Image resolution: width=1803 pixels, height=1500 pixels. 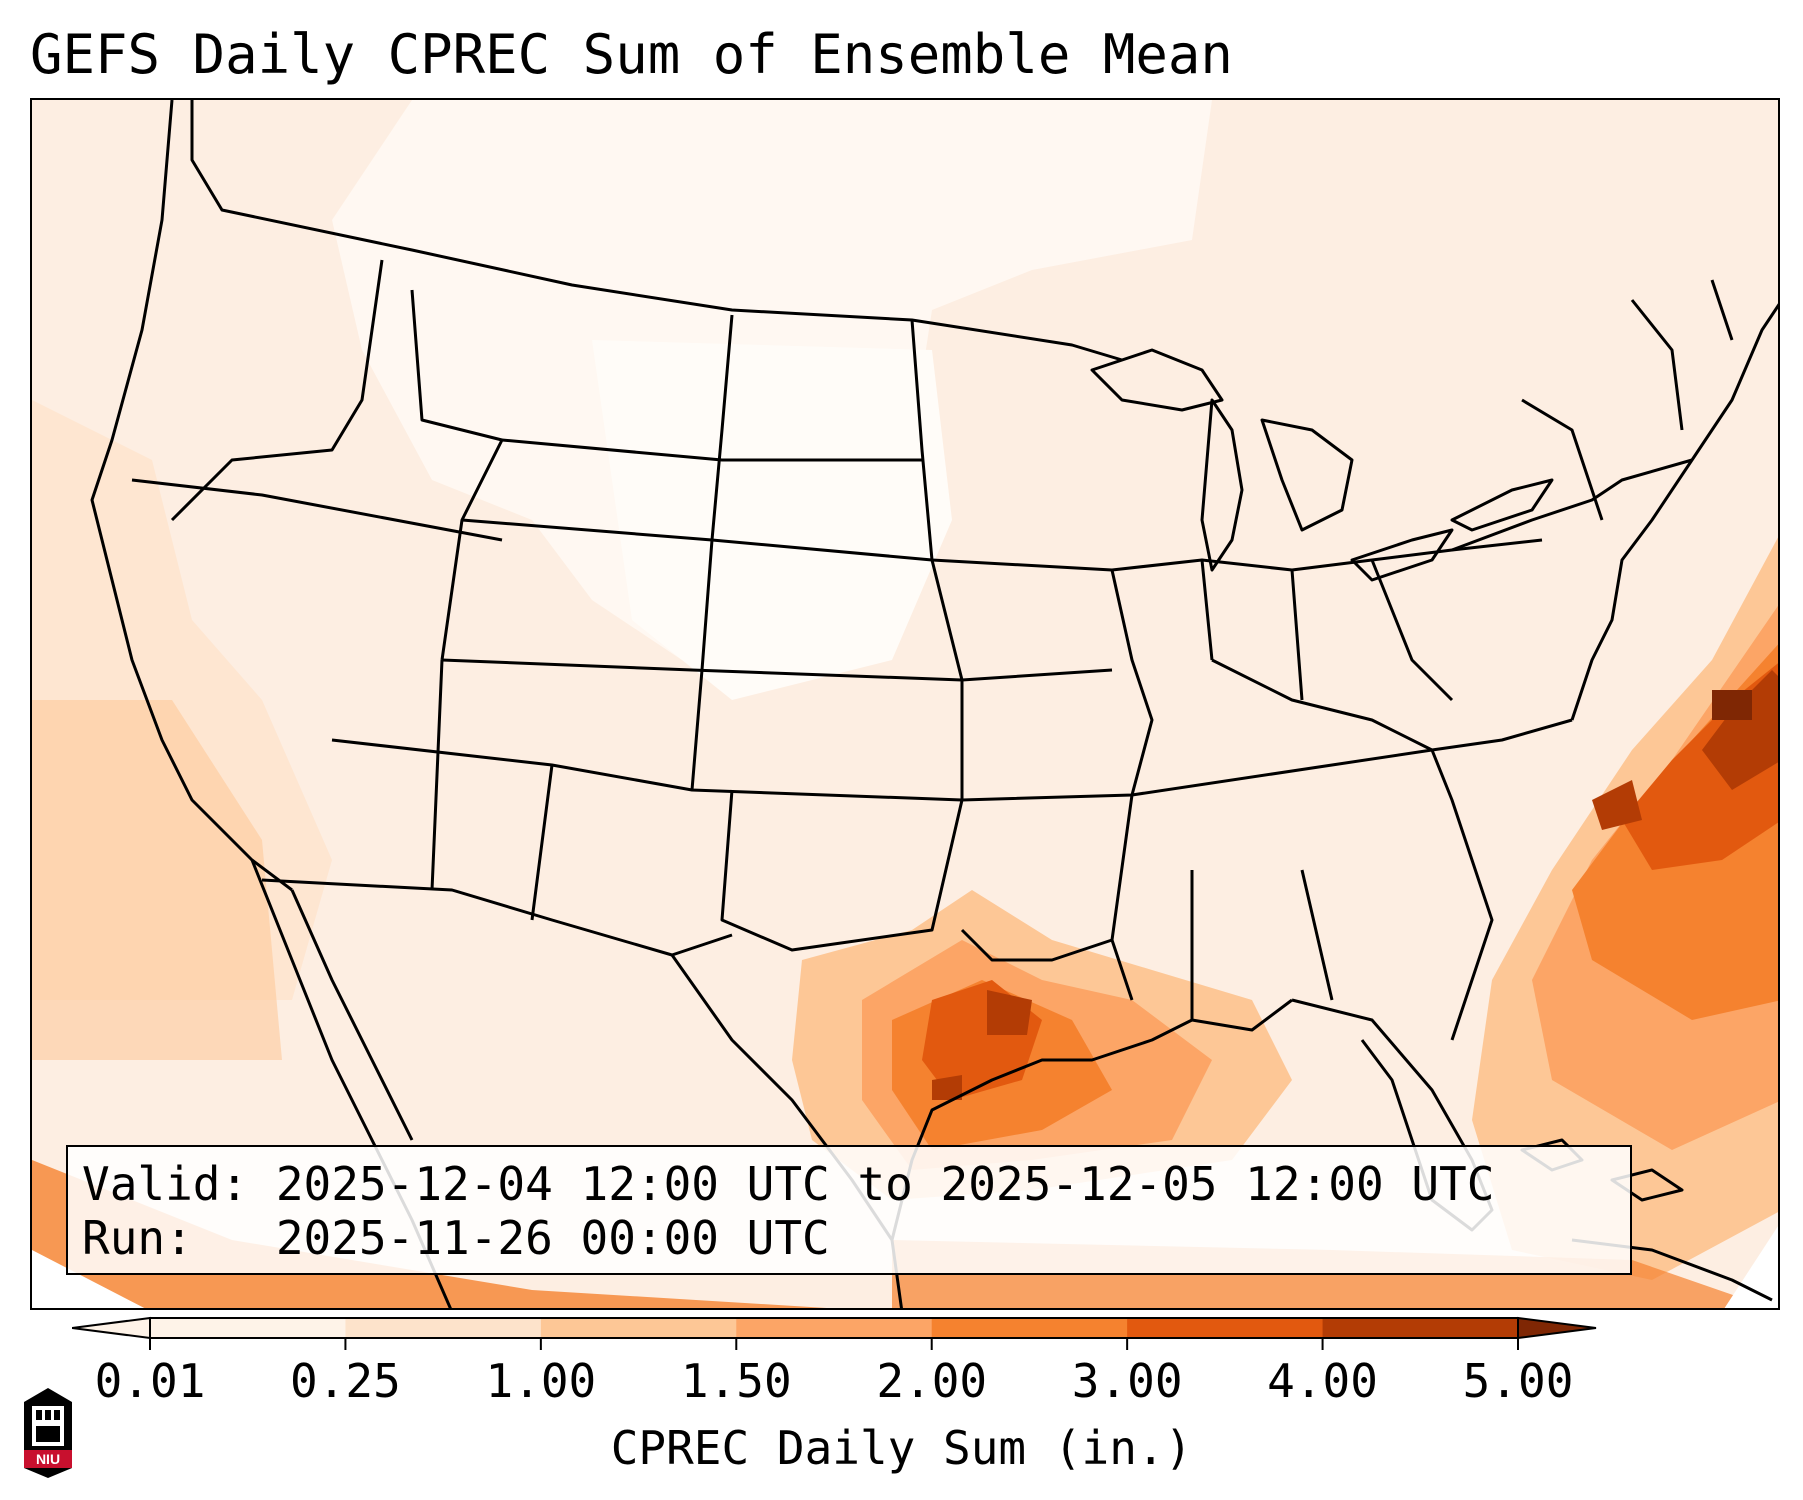 I want to click on colorbar-tick-label: 1.50, so click(x=736, y=1381).